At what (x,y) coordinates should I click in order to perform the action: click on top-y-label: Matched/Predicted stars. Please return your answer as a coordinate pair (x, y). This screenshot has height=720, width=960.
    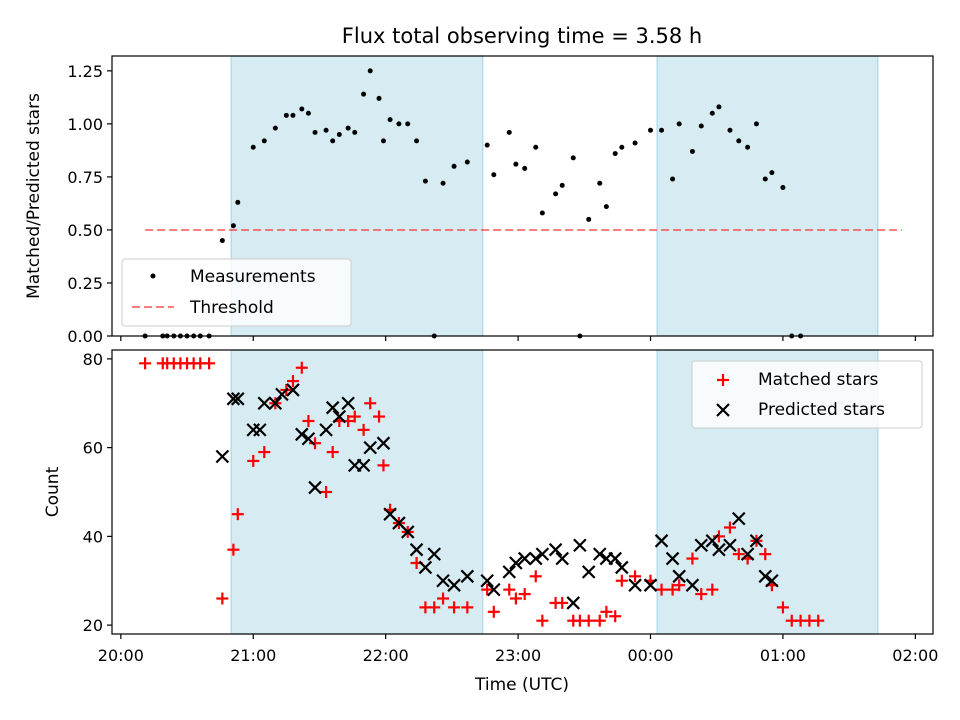
    Looking at the image, I should click on (34, 196).